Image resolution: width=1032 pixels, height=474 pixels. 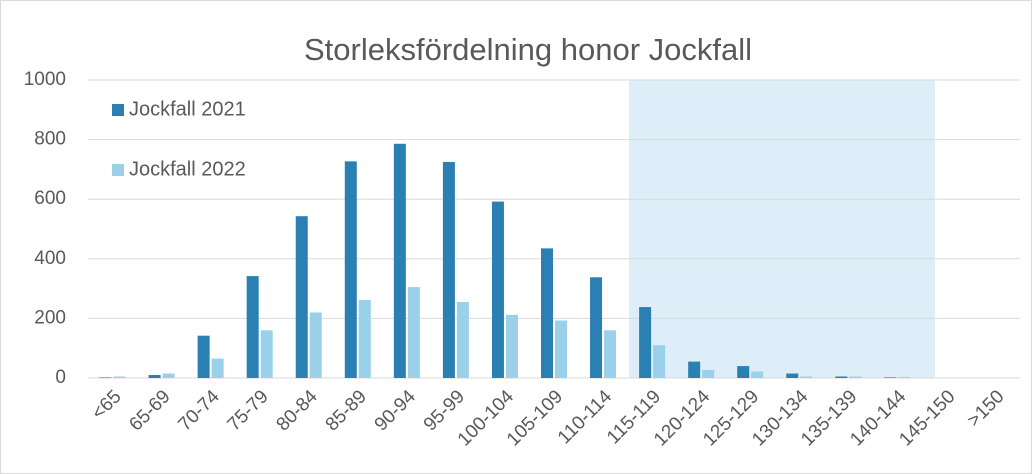 I want to click on y-tick-label: 1000, so click(x=45, y=79).